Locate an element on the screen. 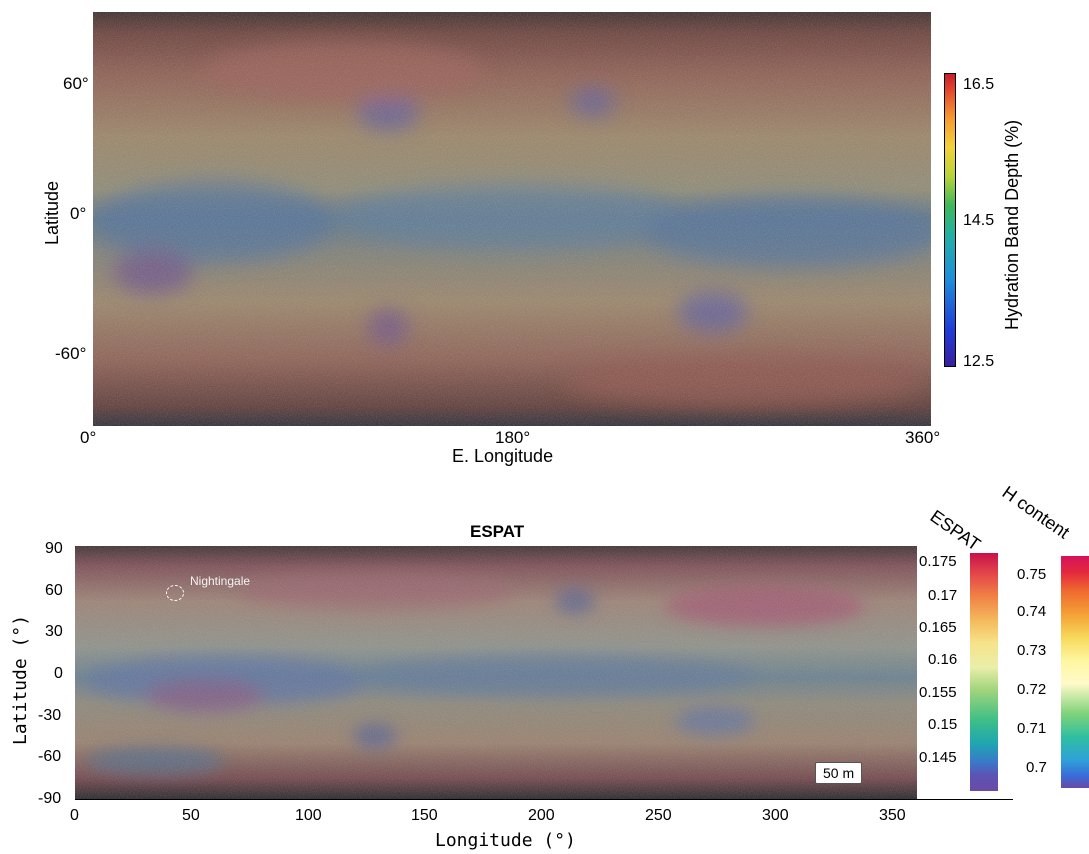 The image size is (1089, 854). y-tick-0: 0° is located at coordinates (78, 213).